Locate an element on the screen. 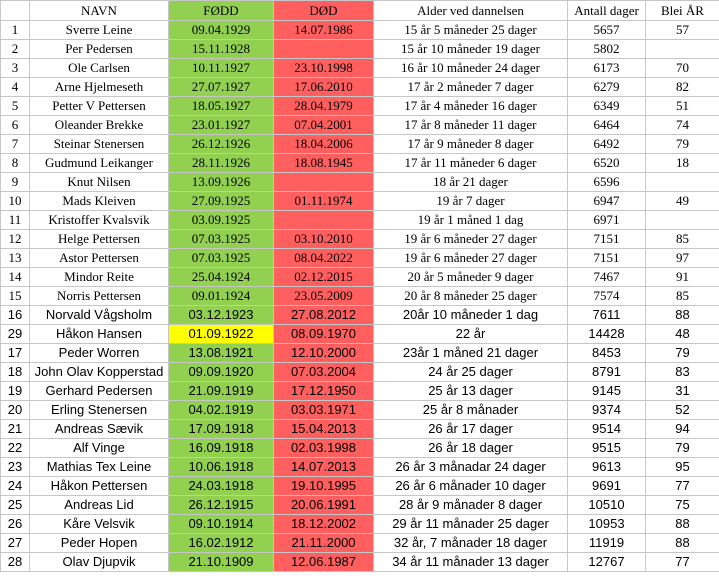 Image resolution: width=719 pixels, height=580 pixels. row-number-cell: 25 is located at coordinates (15, 505).